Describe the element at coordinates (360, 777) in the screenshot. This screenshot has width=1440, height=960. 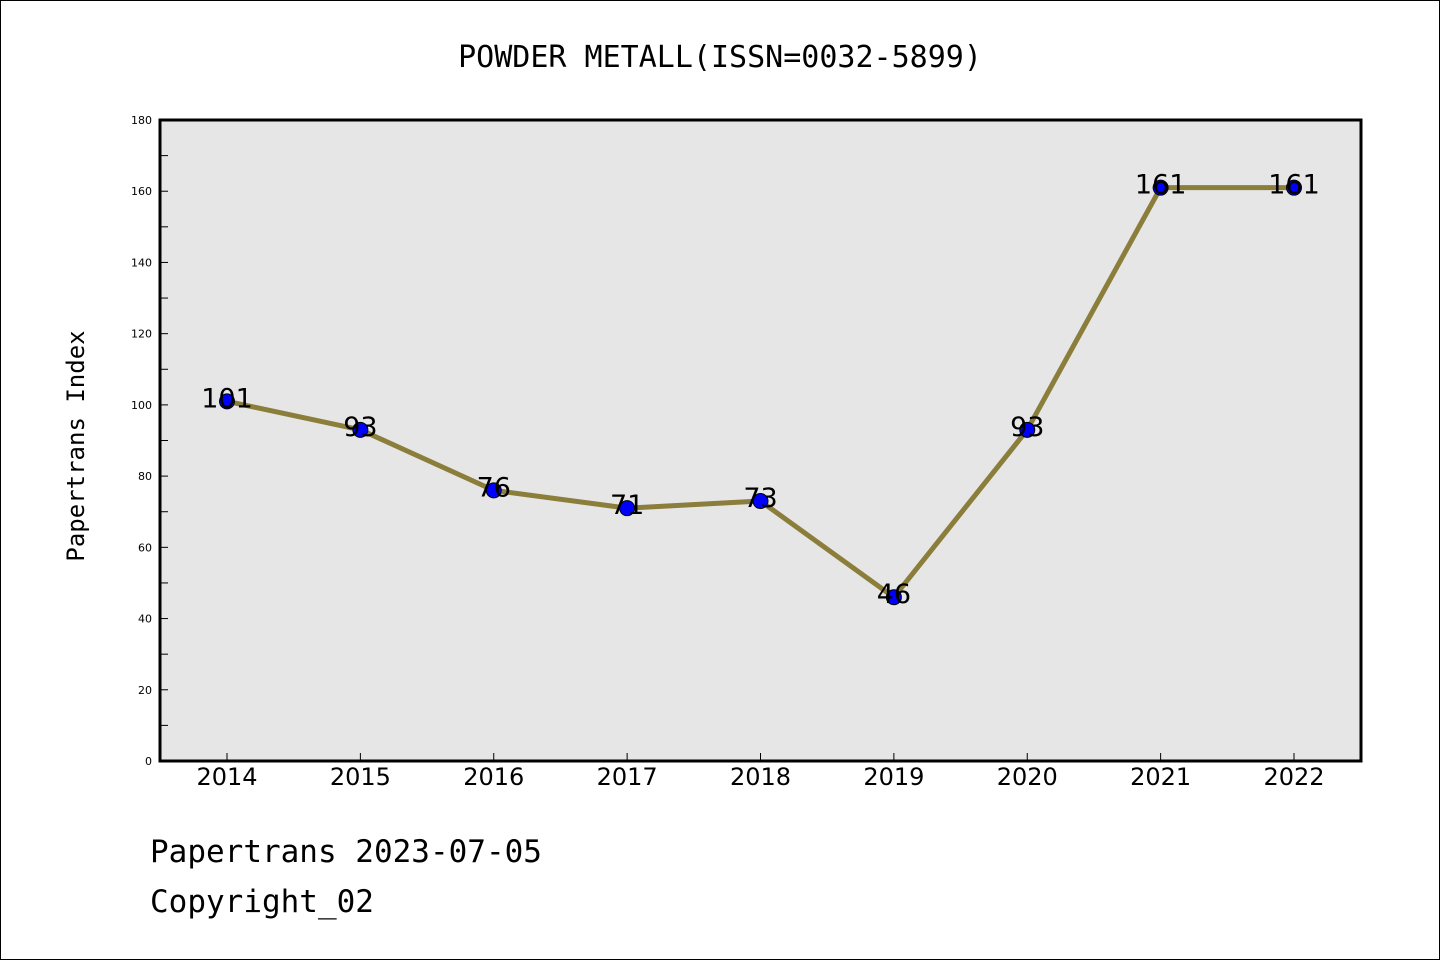
I see `x-tick-label: 2015` at that location.